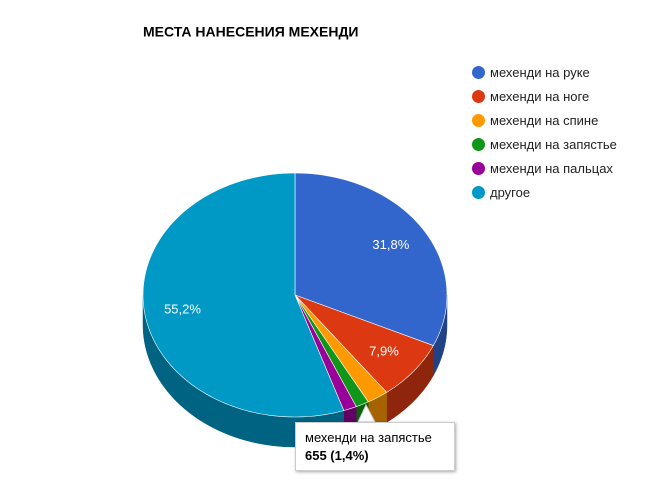 The width and height of the screenshot is (654, 482). Describe the element at coordinates (540, 96) in the screenshot. I see `legend-label: мехенди на ноге` at that location.